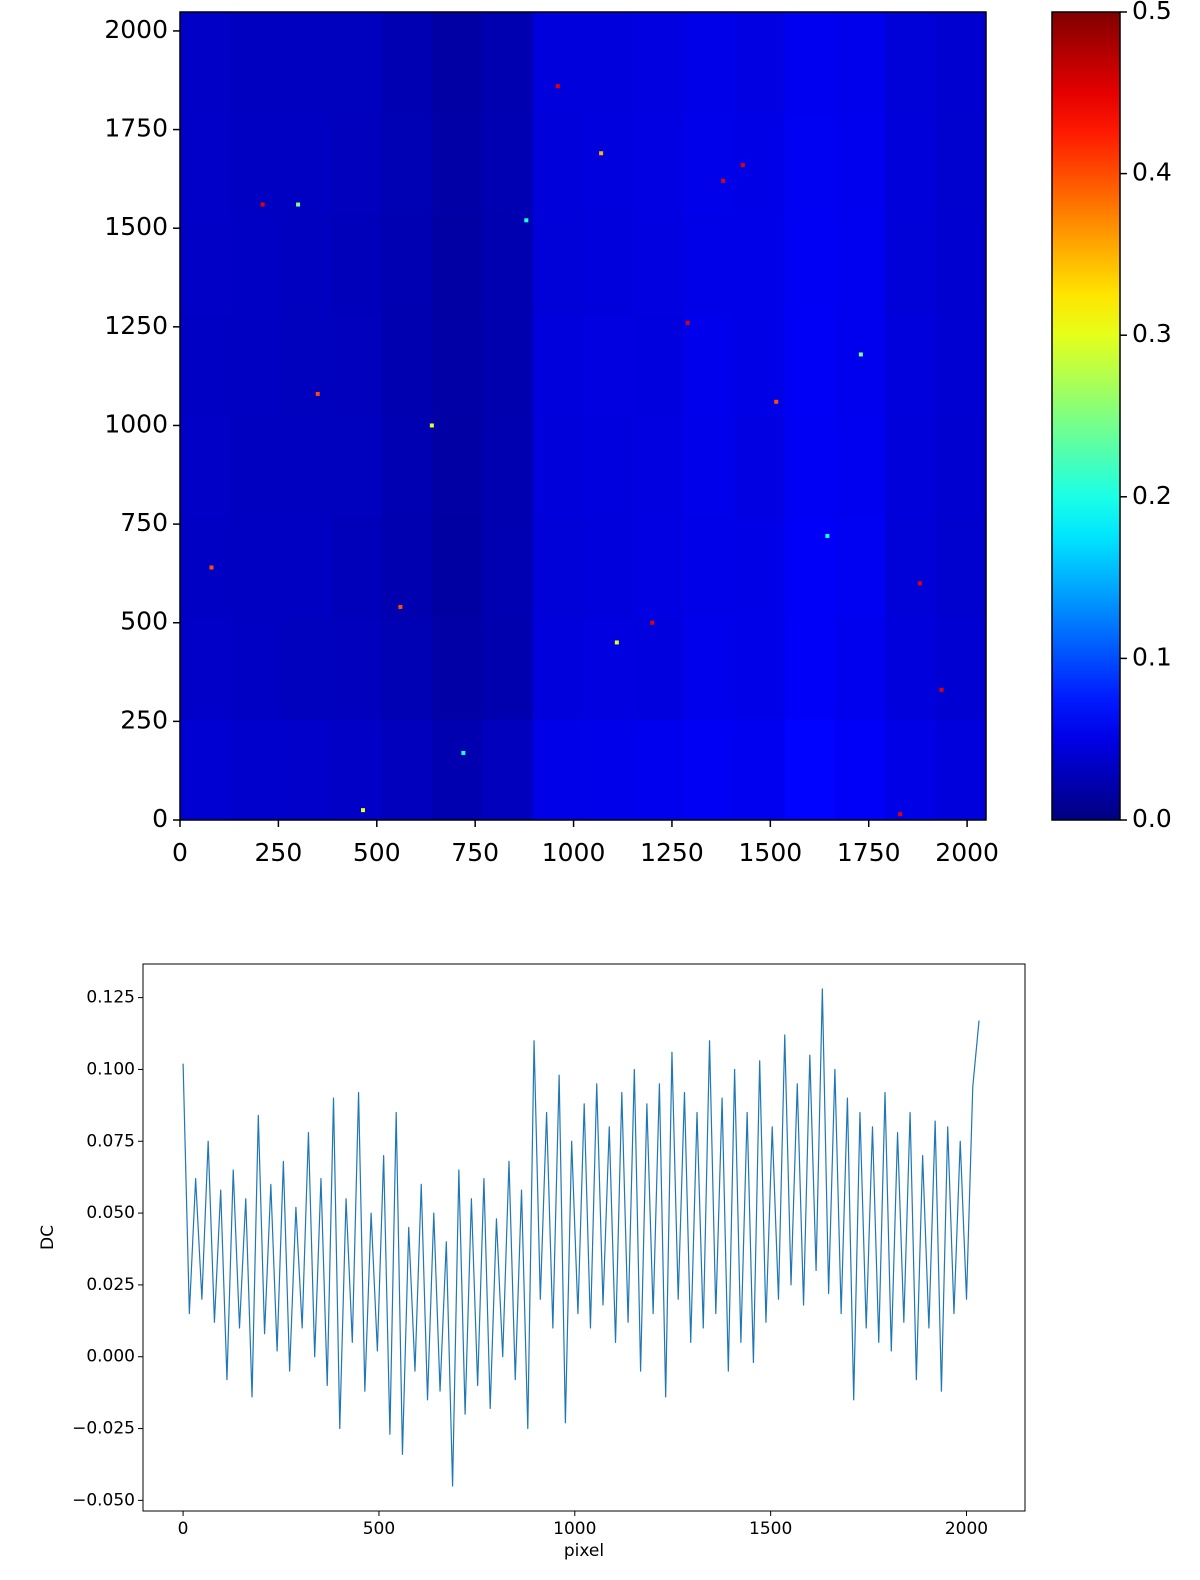  I want to click on y-tick-label: 1750, so click(136, 128).